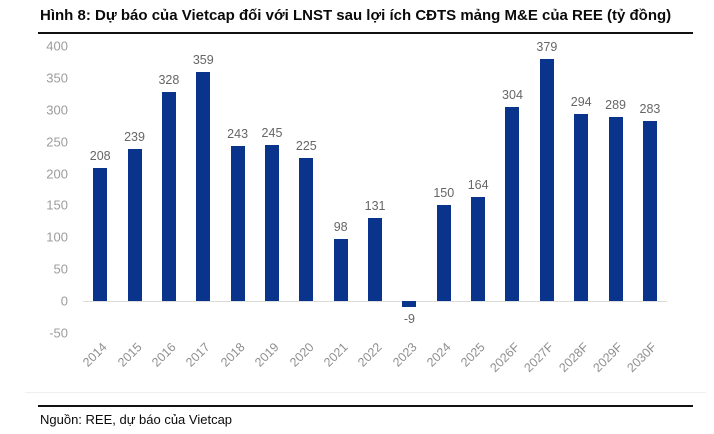  I want to click on bar-slot: 294, so click(581, 189).